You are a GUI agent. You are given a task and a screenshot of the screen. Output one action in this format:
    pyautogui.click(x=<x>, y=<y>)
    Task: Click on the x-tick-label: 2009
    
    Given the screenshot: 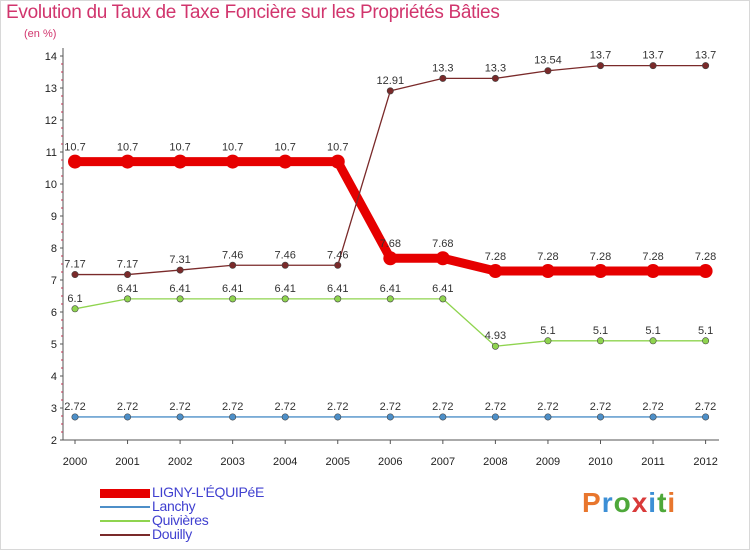 What is the action you would take?
    pyautogui.click(x=548, y=462)
    